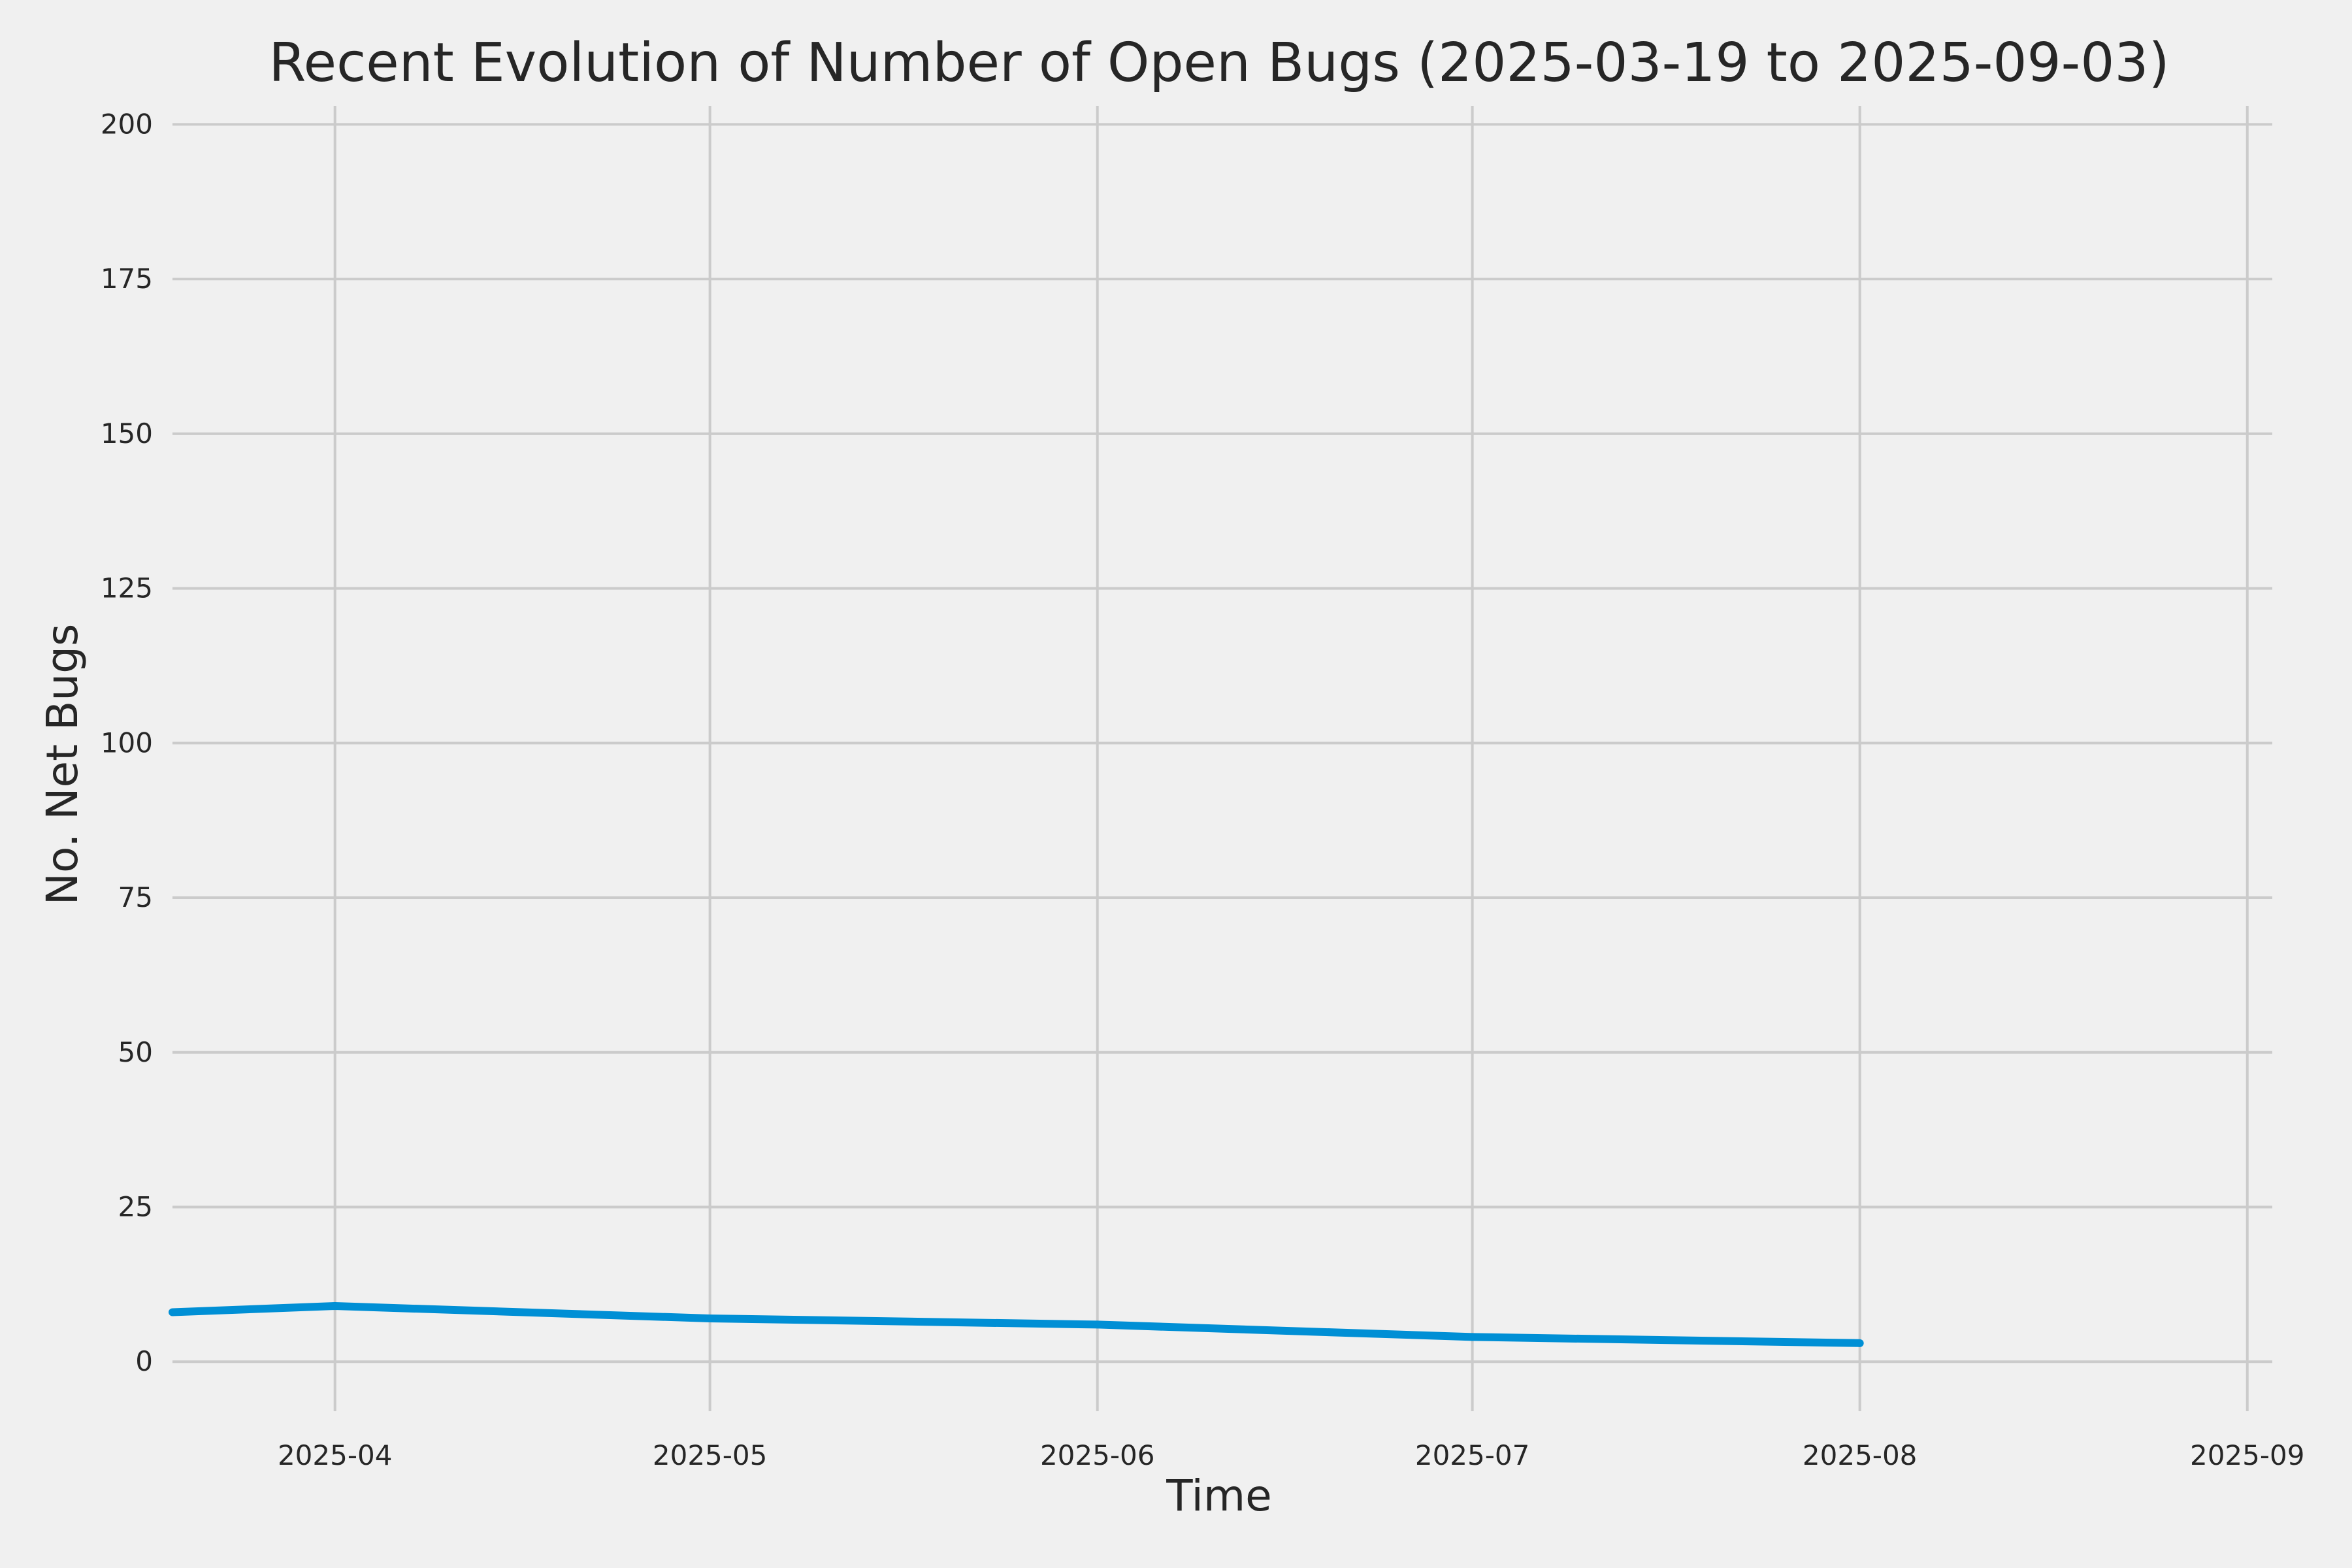 The height and width of the screenshot is (1568, 2352). I want to click on y-tick-label: 25, so click(135, 1207).